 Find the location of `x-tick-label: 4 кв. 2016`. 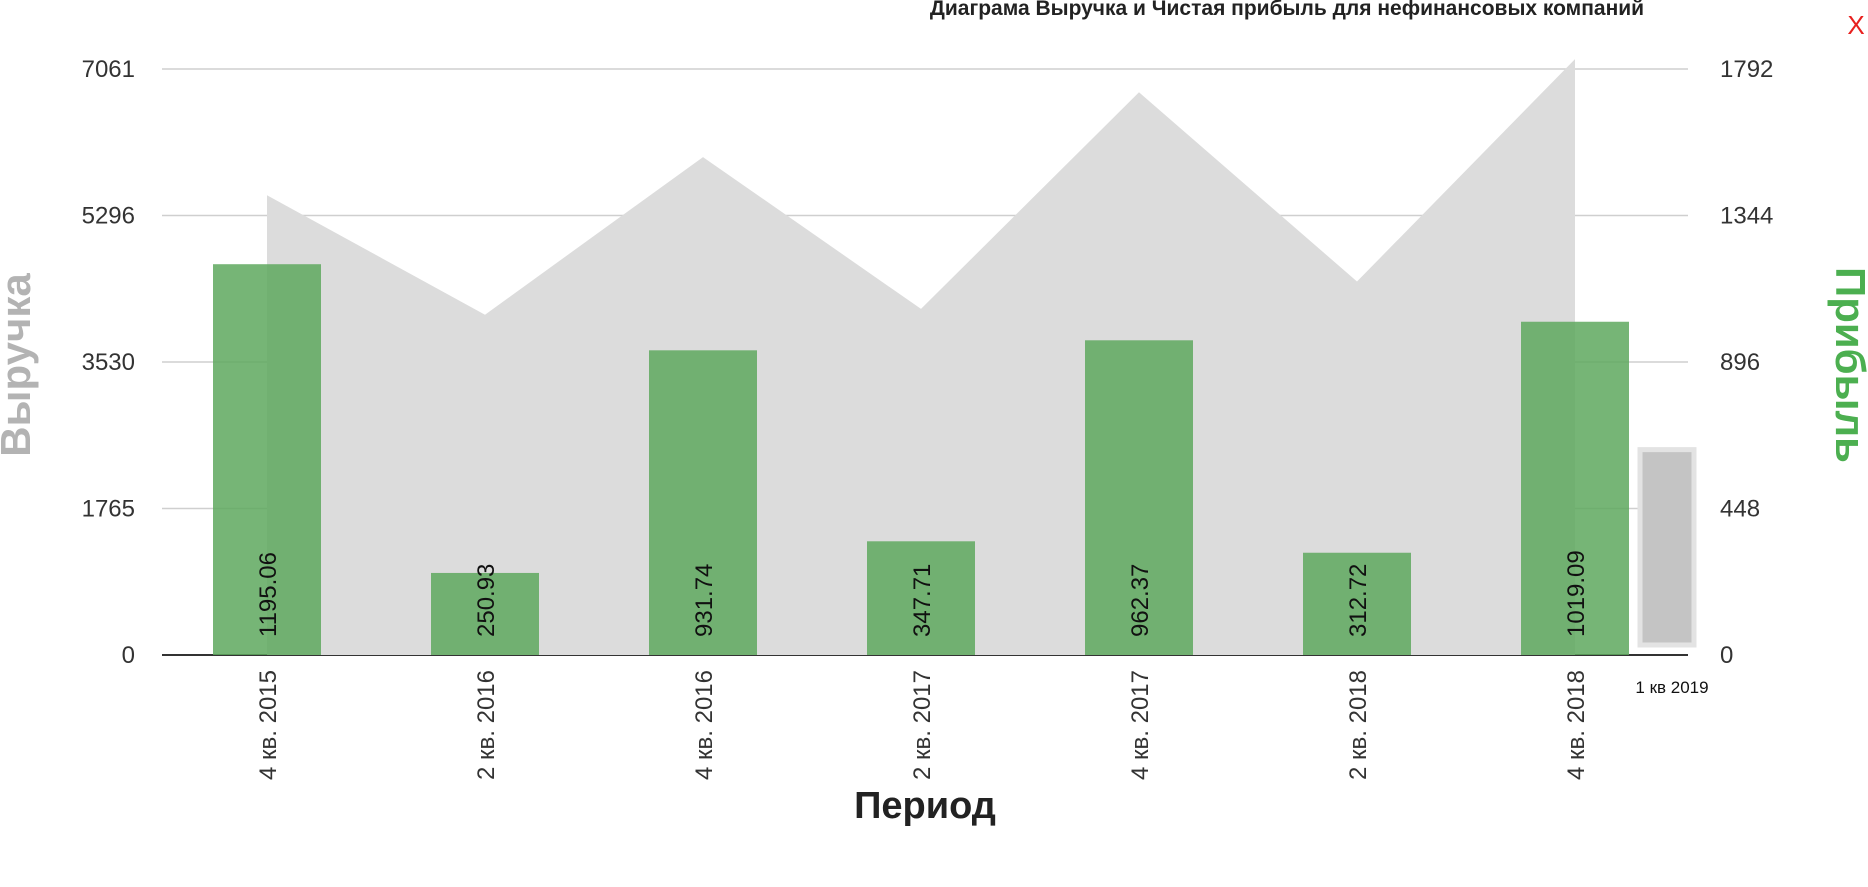

x-tick-label: 4 кв. 2016 is located at coordinates (704, 725).